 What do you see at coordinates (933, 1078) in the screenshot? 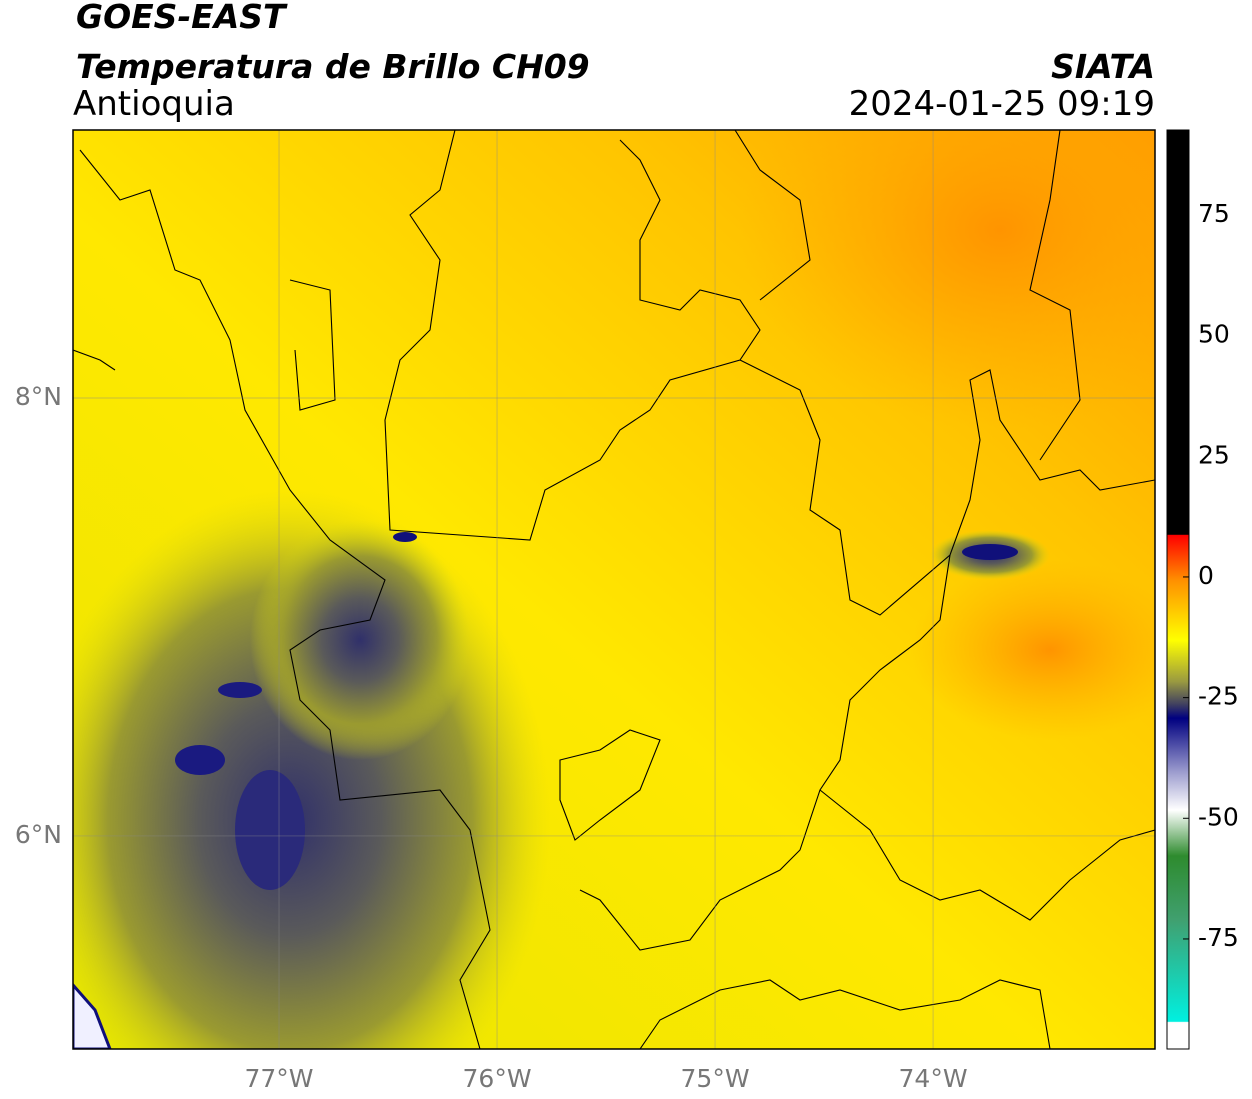
I see `lon-tick-label: 74°W` at bounding box center [933, 1078].